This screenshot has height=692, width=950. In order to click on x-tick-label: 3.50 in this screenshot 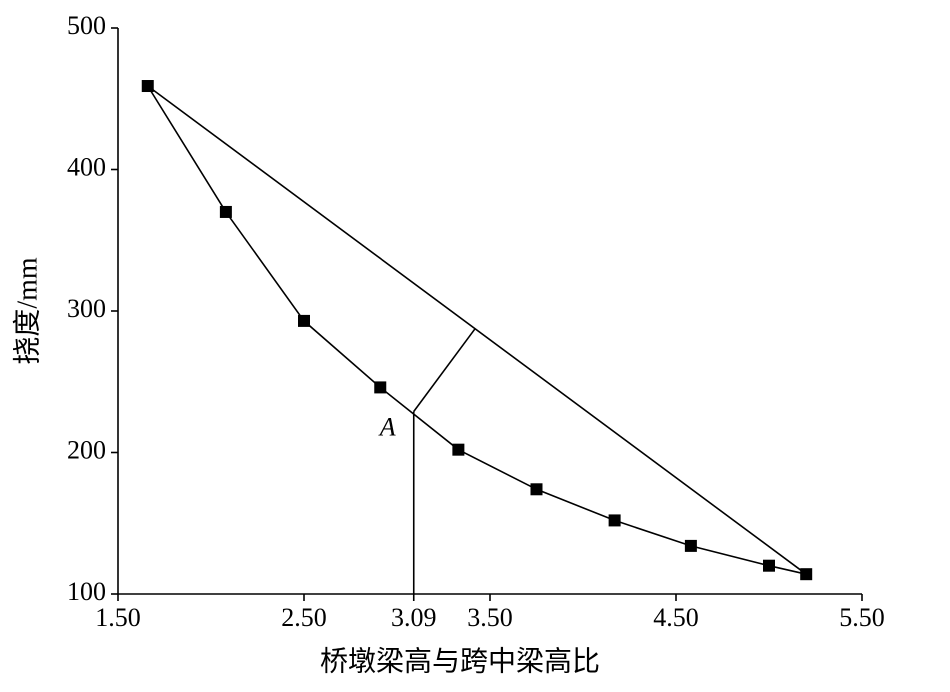, I will do `click(490, 617)`.